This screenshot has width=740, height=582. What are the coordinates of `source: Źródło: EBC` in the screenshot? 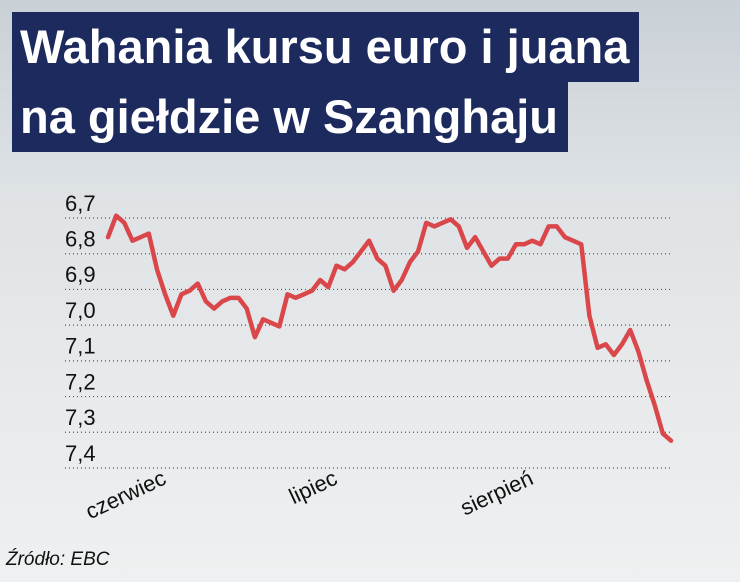 It's located at (57, 559).